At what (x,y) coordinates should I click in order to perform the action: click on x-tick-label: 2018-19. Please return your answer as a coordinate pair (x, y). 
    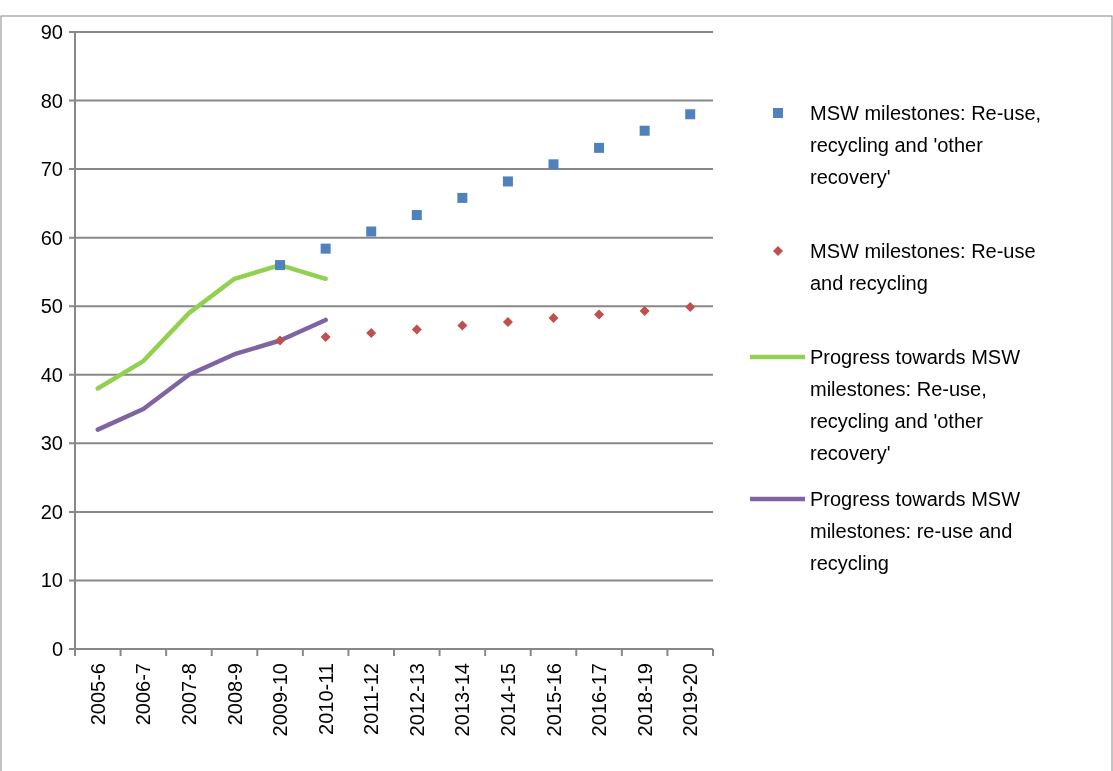
    Looking at the image, I should click on (644, 700).